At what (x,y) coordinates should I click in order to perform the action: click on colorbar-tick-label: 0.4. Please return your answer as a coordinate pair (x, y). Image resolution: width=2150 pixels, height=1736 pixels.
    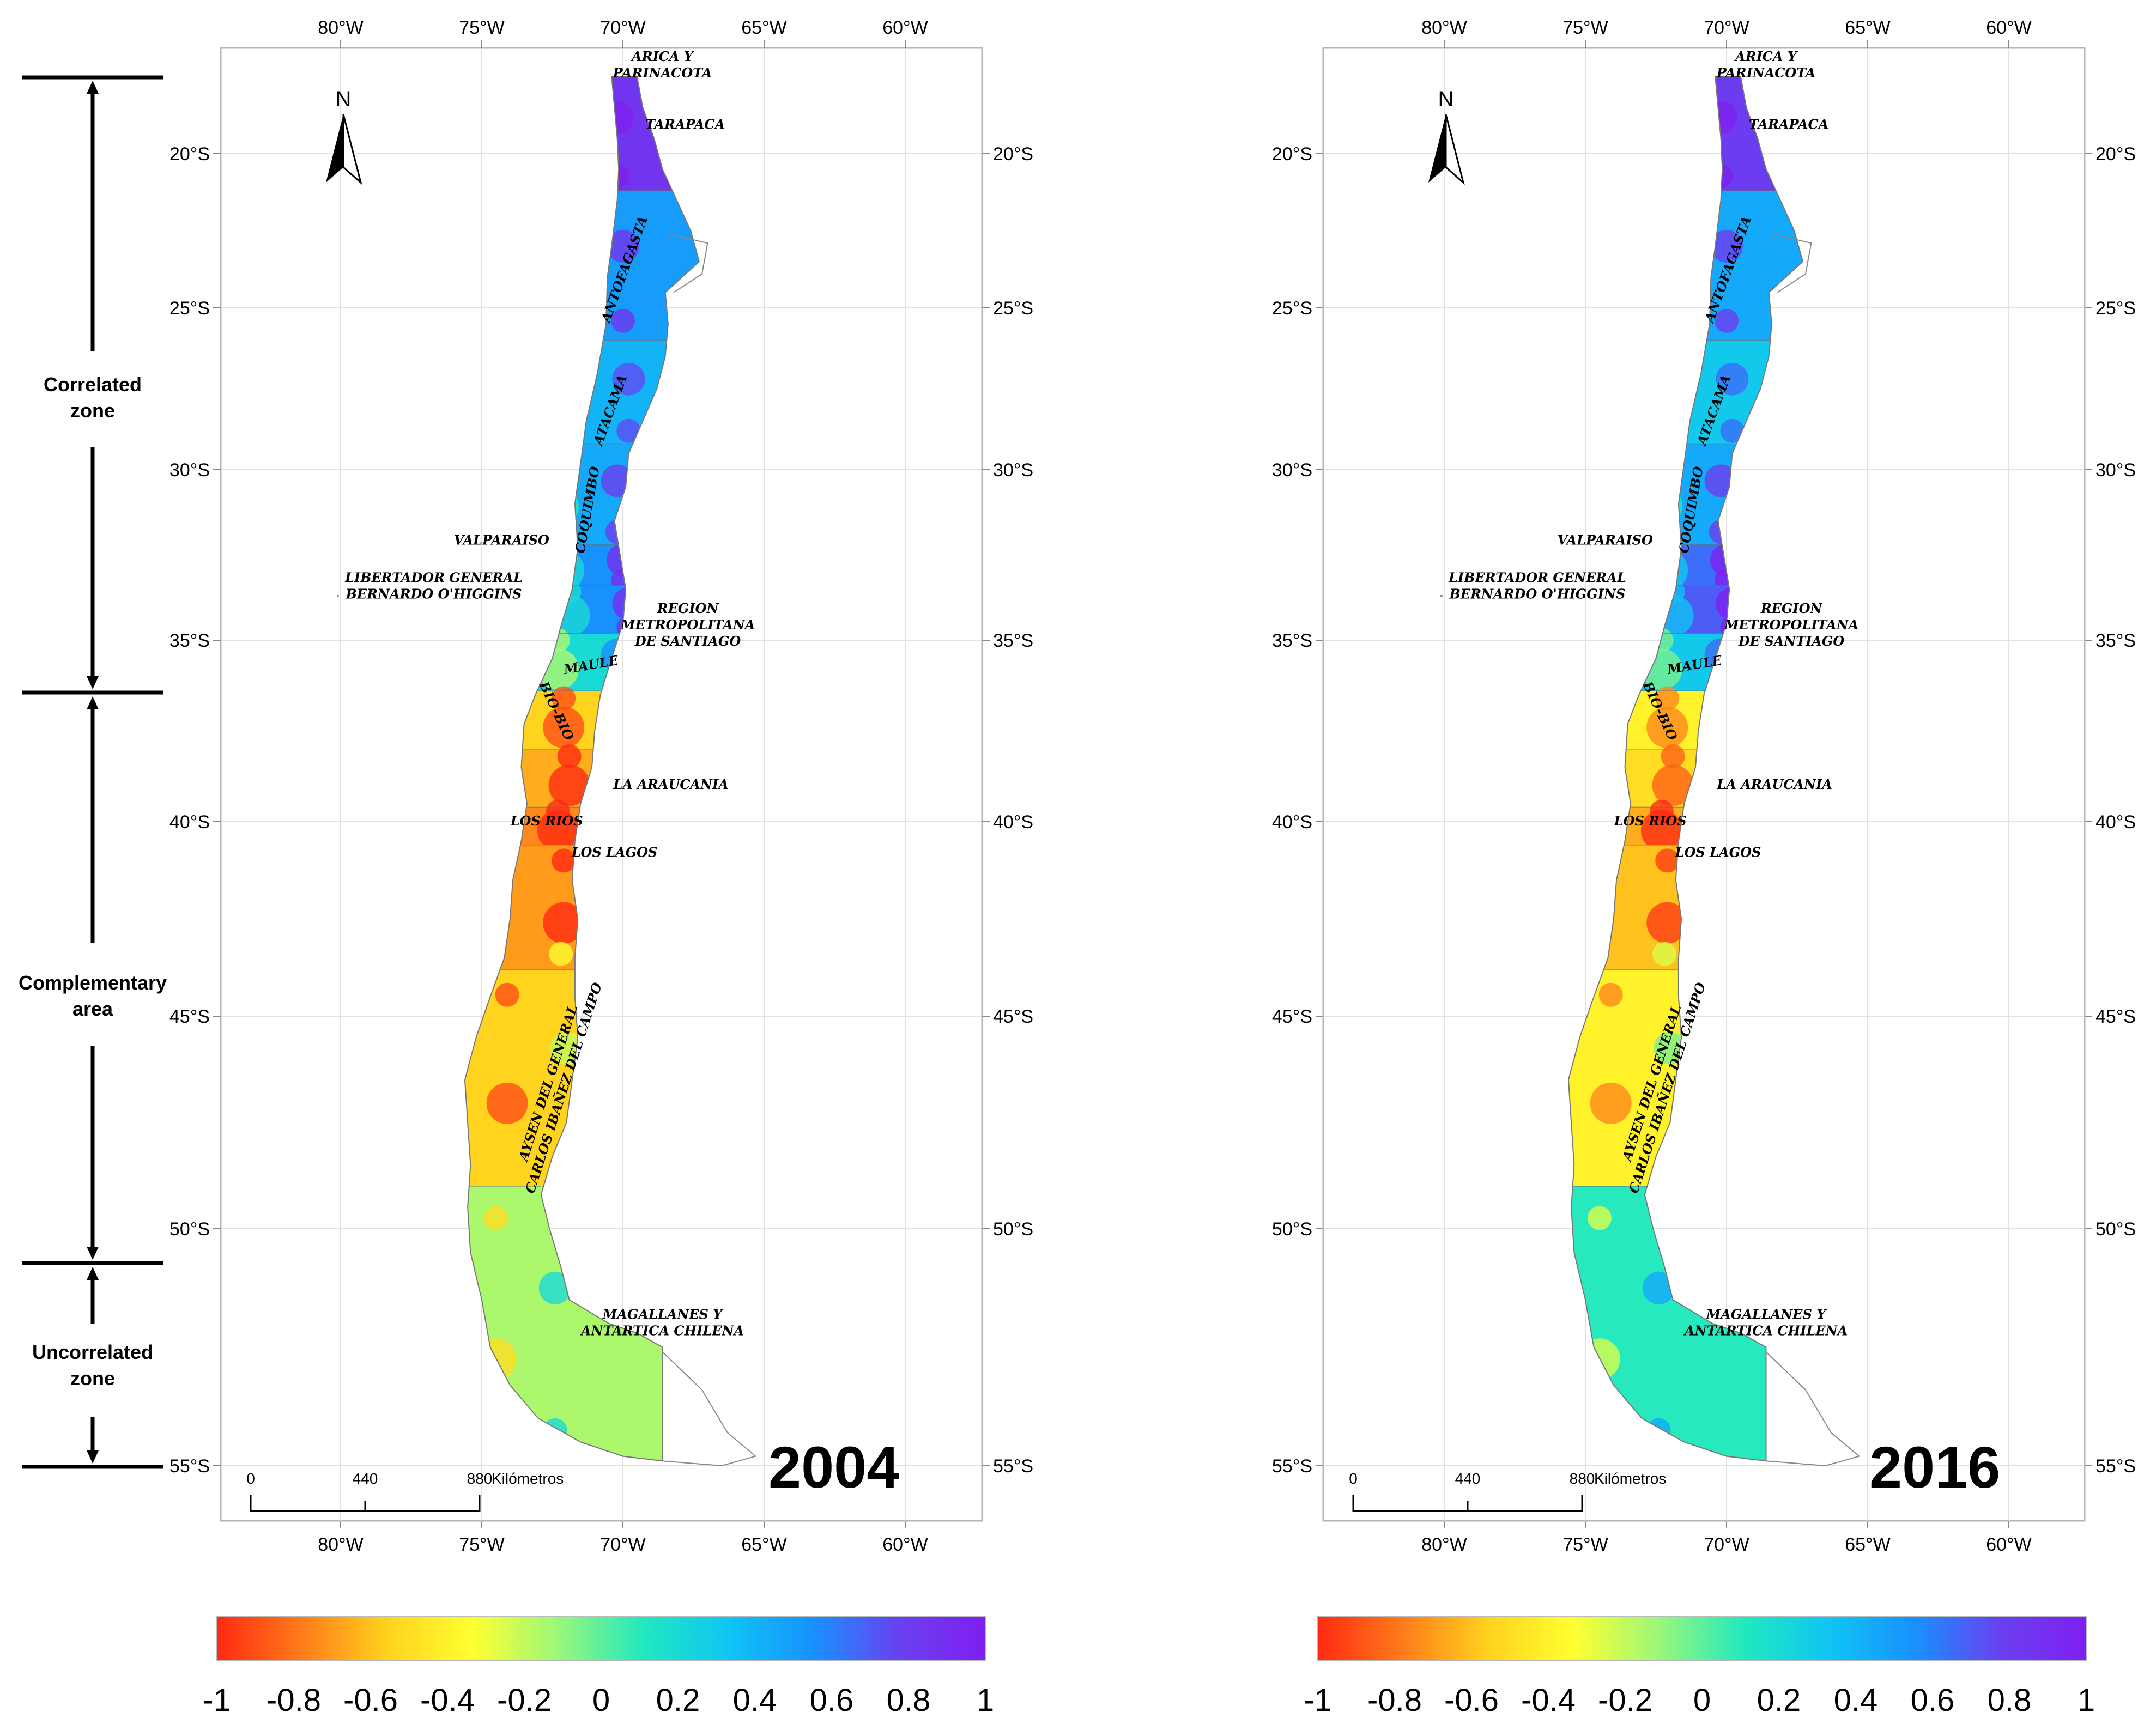
    Looking at the image, I should click on (755, 1701).